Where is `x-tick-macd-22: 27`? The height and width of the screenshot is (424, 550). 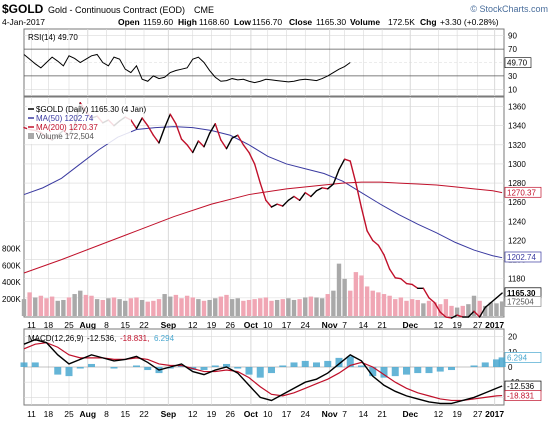 x-tick-macd-22: 27 is located at coordinates (478, 414).